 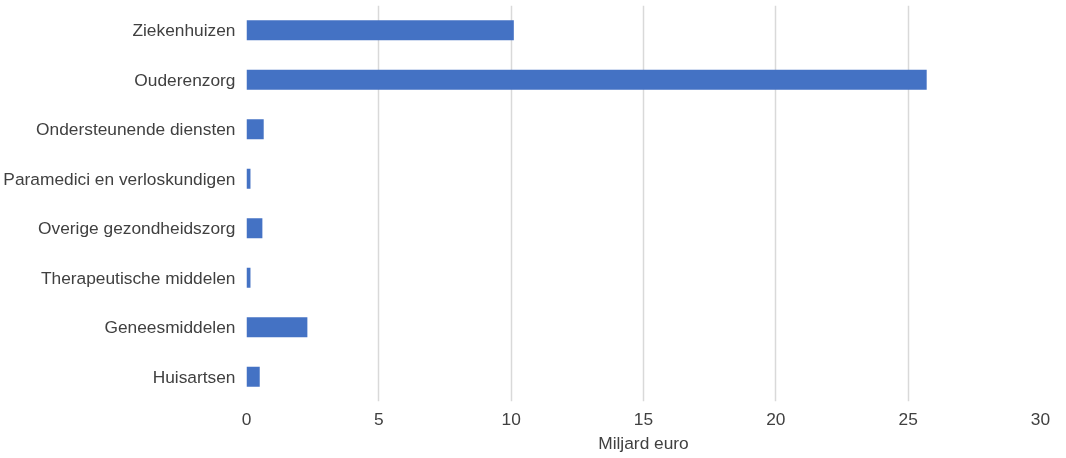 What do you see at coordinates (137, 228) in the screenshot?
I see `y-tick-label: Overige gezondheidszorg` at bounding box center [137, 228].